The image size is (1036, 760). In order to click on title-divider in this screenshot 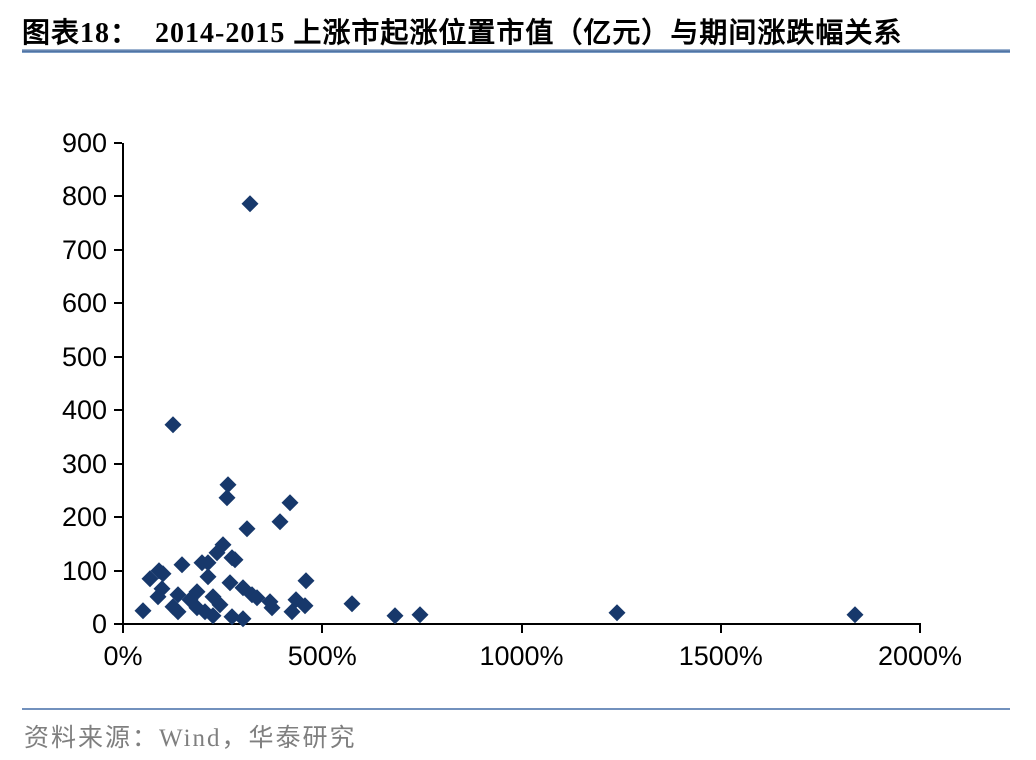, I will do `click(516, 51)`.